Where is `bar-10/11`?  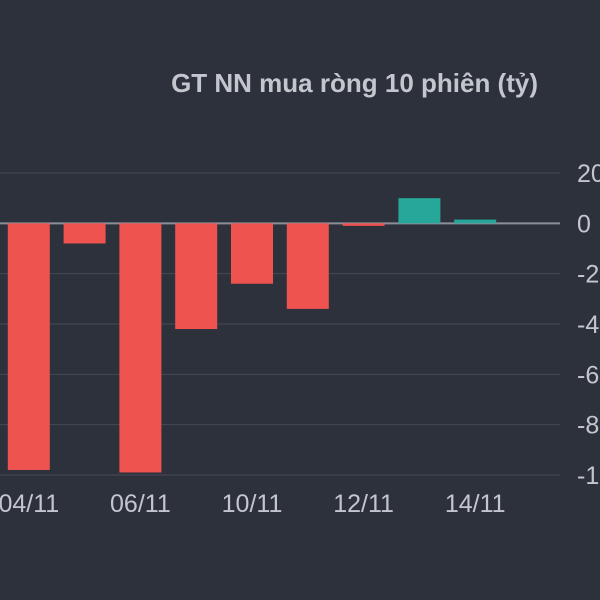
bar-10/11 is located at coordinates (252, 253).